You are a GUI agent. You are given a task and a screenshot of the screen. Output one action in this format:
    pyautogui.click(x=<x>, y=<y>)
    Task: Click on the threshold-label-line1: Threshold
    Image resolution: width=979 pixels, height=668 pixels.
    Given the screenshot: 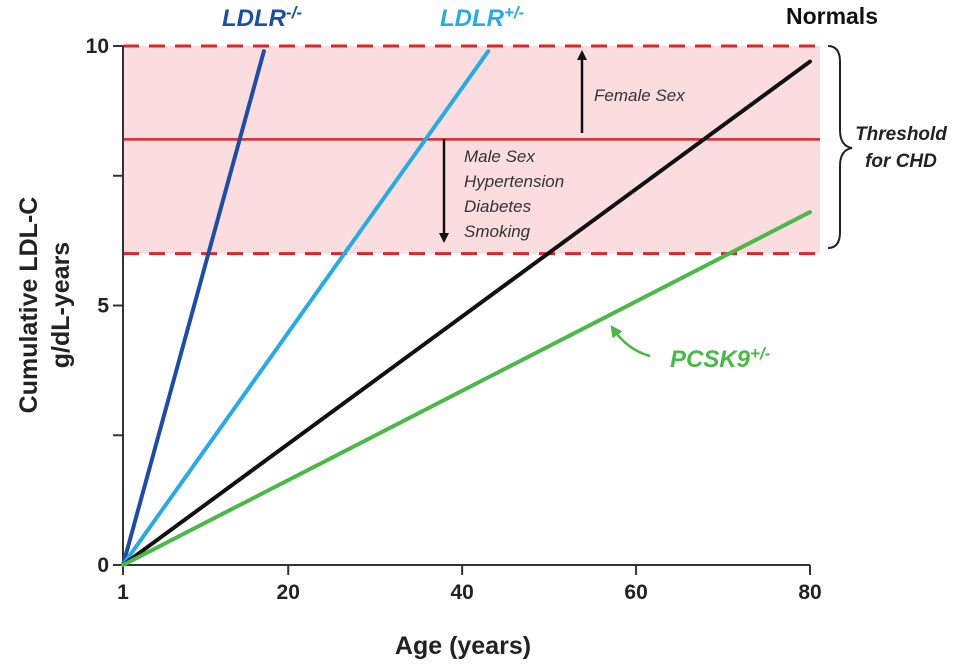 What is the action you would take?
    pyautogui.click(x=901, y=134)
    